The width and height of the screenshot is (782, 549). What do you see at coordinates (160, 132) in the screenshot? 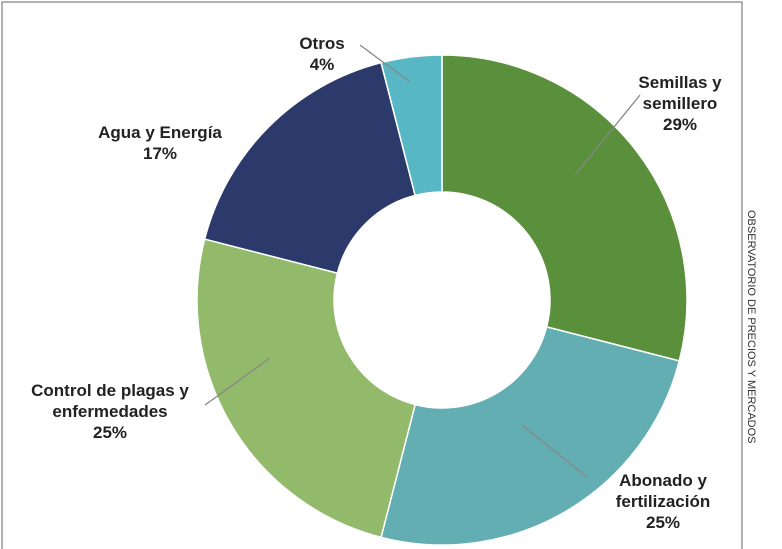
I see `category-name: Agua y Energía` at bounding box center [160, 132].